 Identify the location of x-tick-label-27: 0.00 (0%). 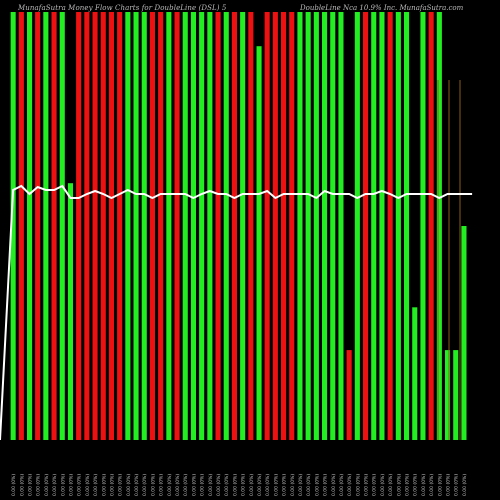
(235, 485).